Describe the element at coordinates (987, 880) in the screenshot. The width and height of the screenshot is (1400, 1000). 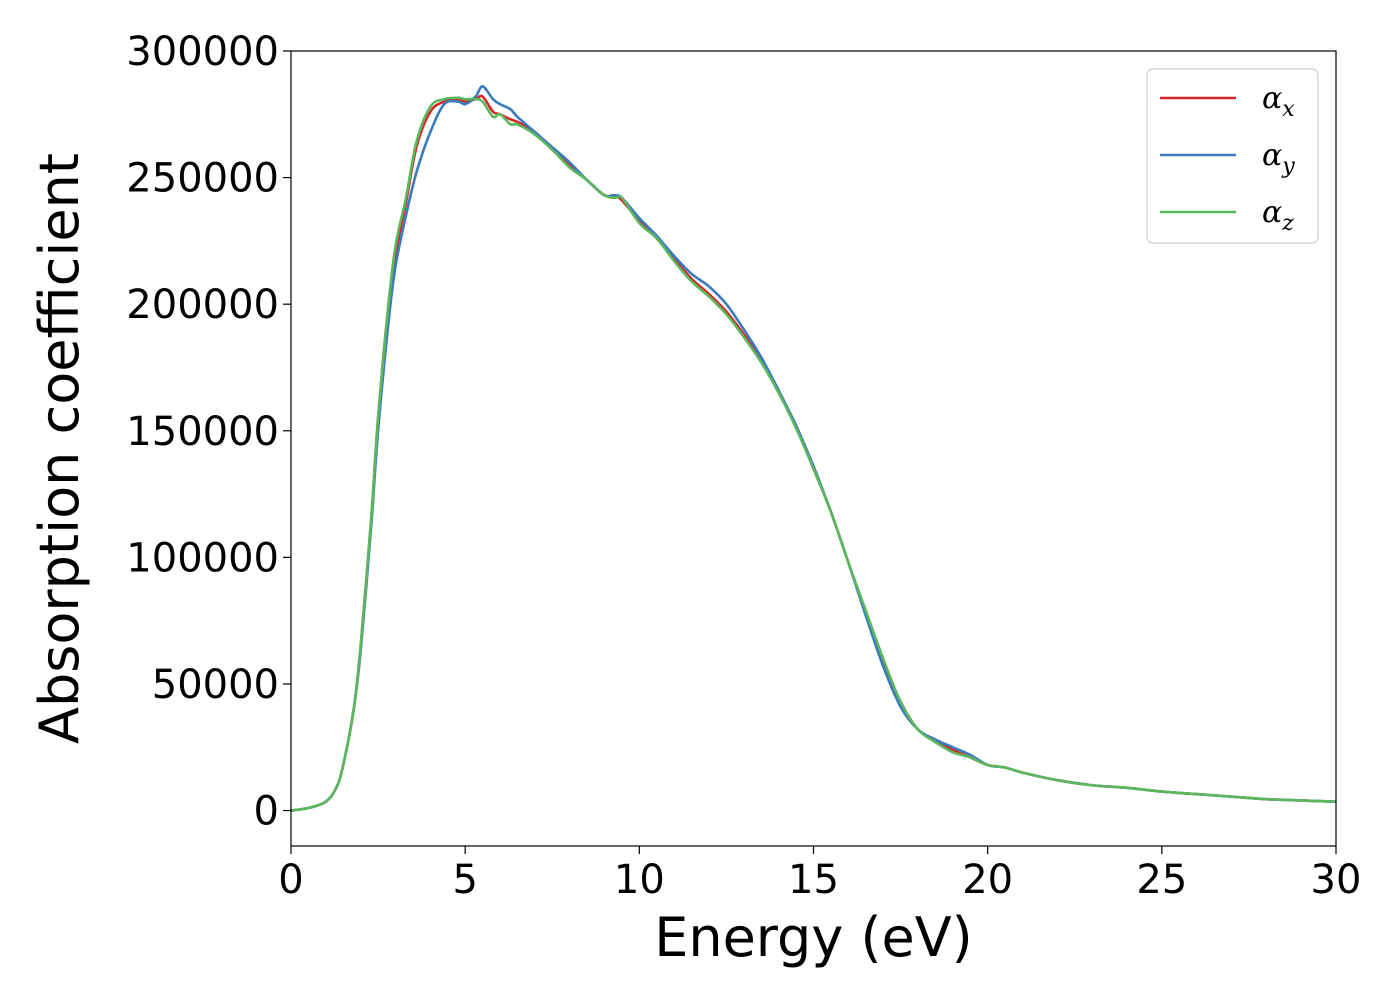
I see `x-tick-label: 20` at that location.